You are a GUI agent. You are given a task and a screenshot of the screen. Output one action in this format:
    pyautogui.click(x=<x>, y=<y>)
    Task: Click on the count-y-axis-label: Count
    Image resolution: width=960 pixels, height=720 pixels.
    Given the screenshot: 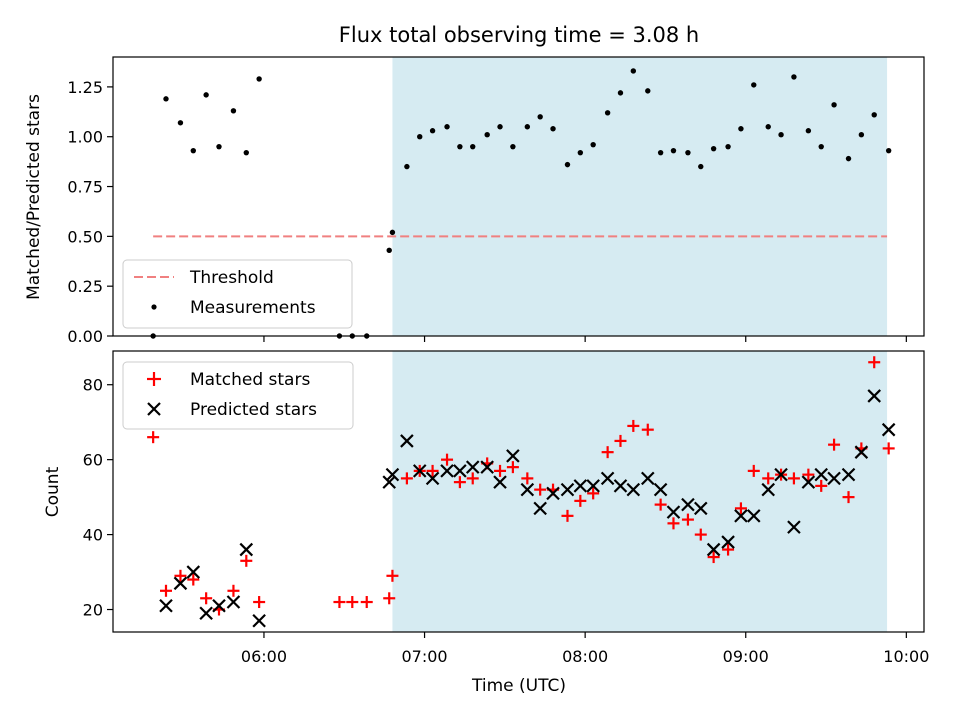 What is the action you would take?
    pyautogui.click(x=53, y=491)
    